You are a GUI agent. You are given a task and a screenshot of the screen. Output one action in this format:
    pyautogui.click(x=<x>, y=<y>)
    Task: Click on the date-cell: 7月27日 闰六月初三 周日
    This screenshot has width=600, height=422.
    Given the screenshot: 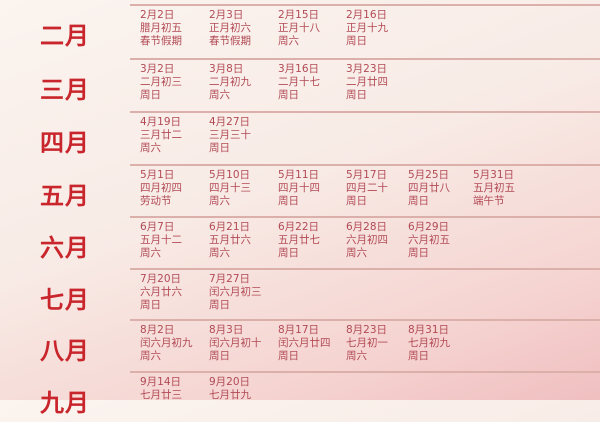 What is the action you would take?
    pyautogui.click(x=235, y=292)
    